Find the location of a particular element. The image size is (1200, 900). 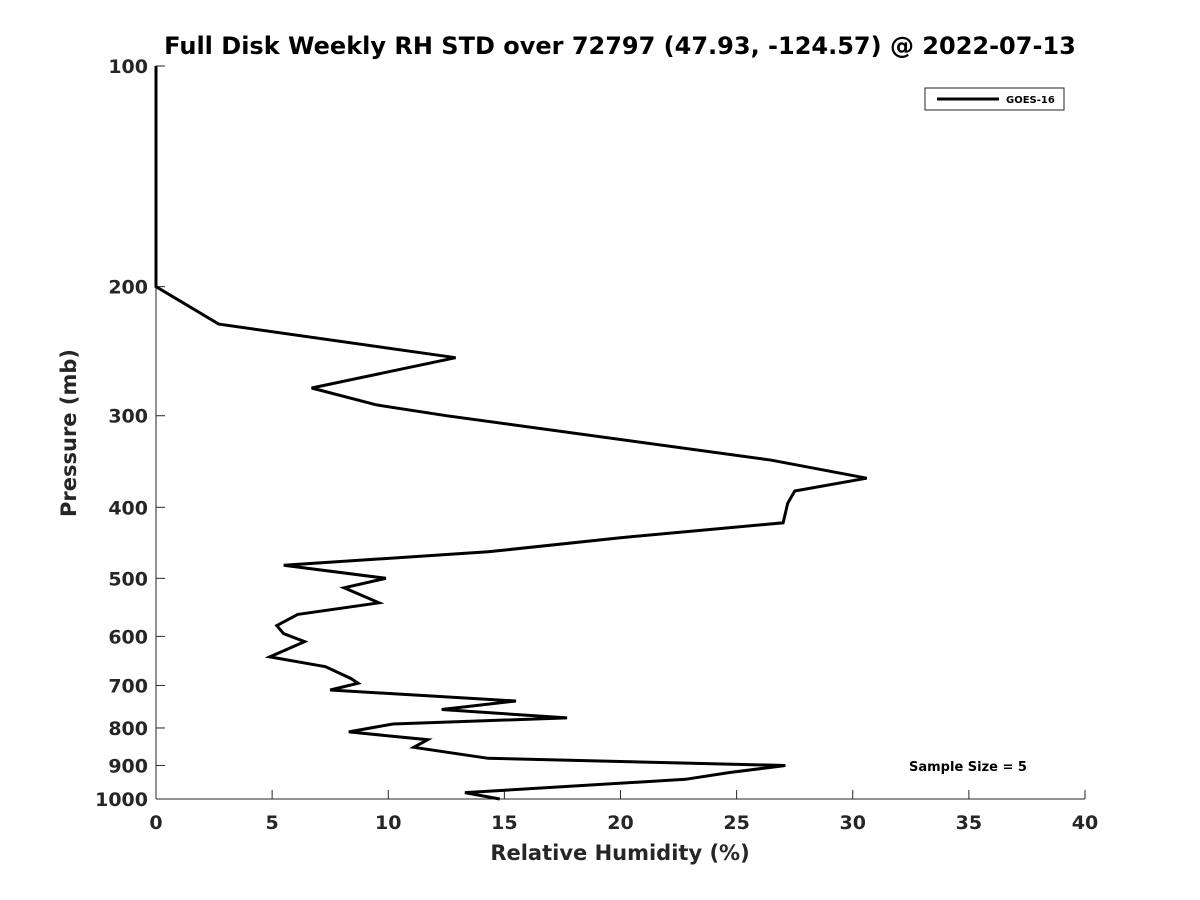

x-tick-label: 20 is located at coordinates (620, 823).